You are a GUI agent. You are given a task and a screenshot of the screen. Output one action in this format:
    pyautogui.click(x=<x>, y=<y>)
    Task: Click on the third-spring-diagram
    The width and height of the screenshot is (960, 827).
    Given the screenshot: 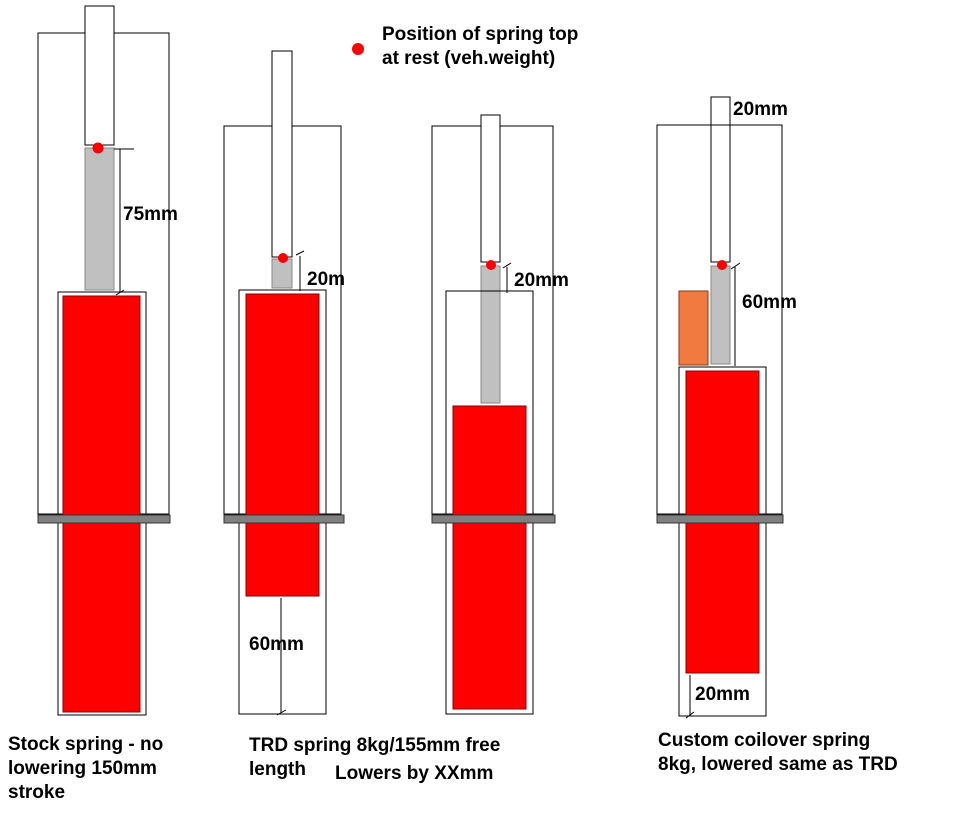 What is the action you would take?
    pyautogui.click(x=493, y=414)
    